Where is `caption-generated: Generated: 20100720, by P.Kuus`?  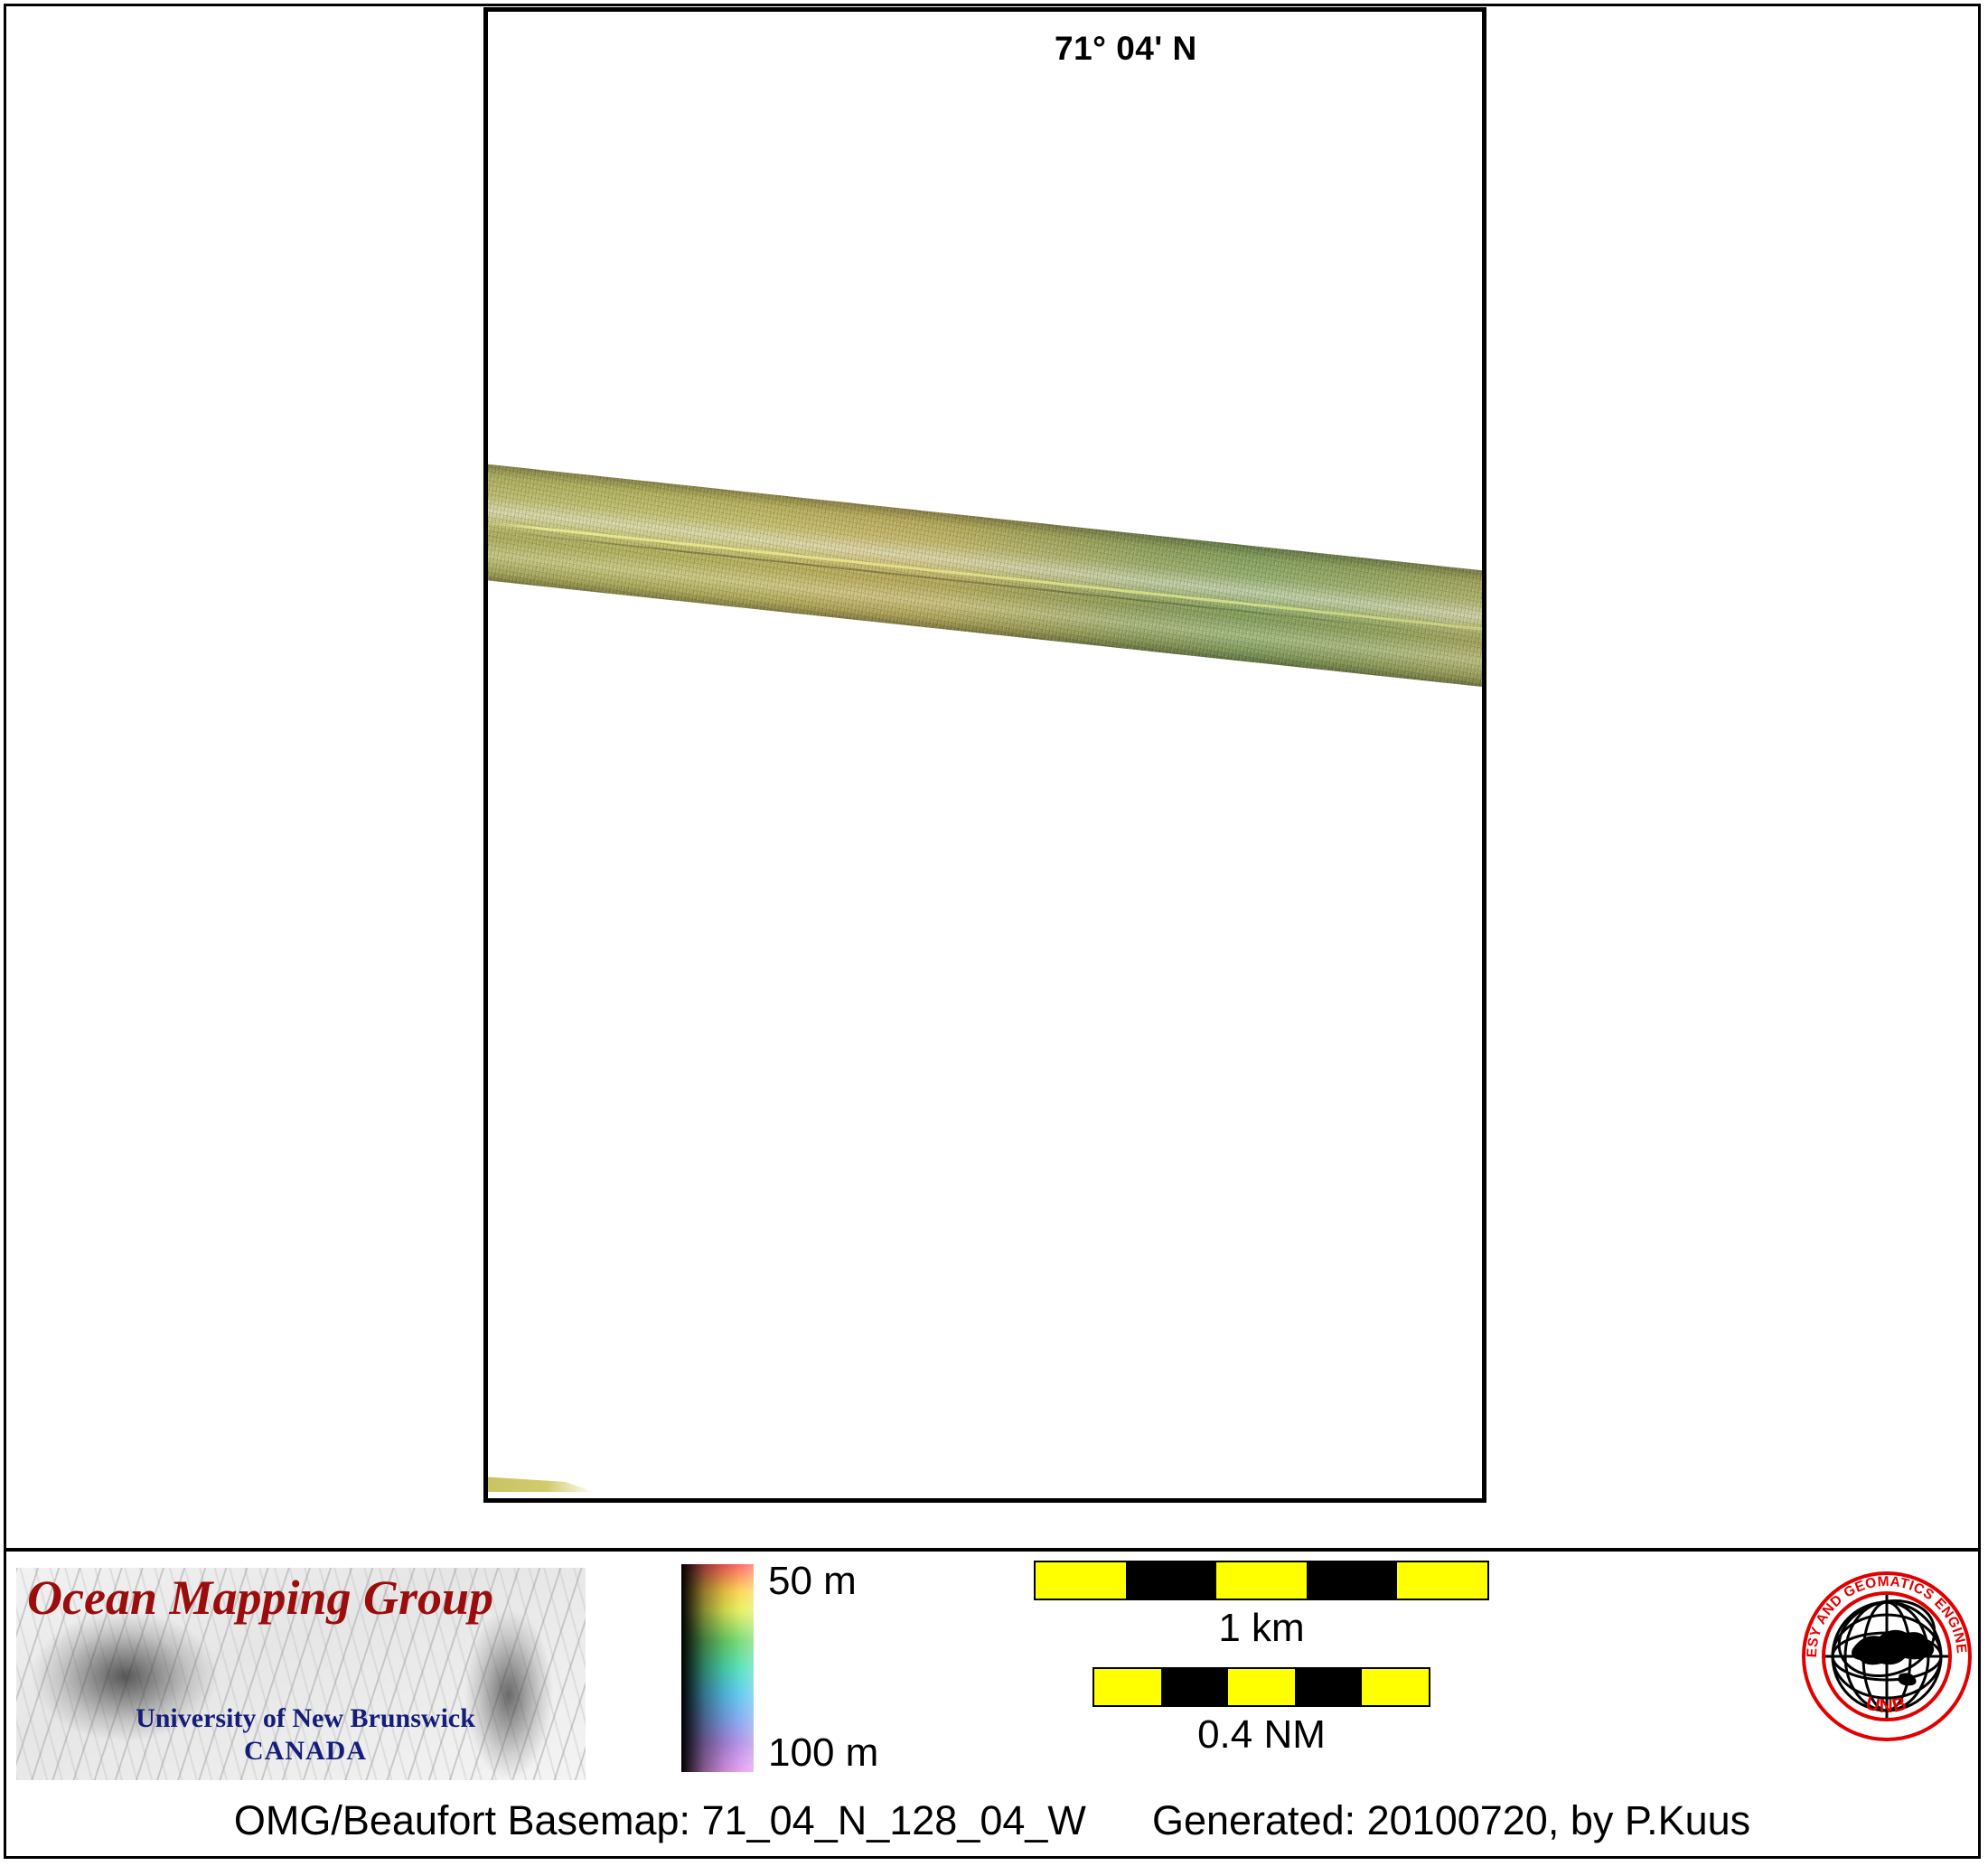
caption-generated: Generated: 20100720, by P.Kuus is located at coordinates (1451, 1820).